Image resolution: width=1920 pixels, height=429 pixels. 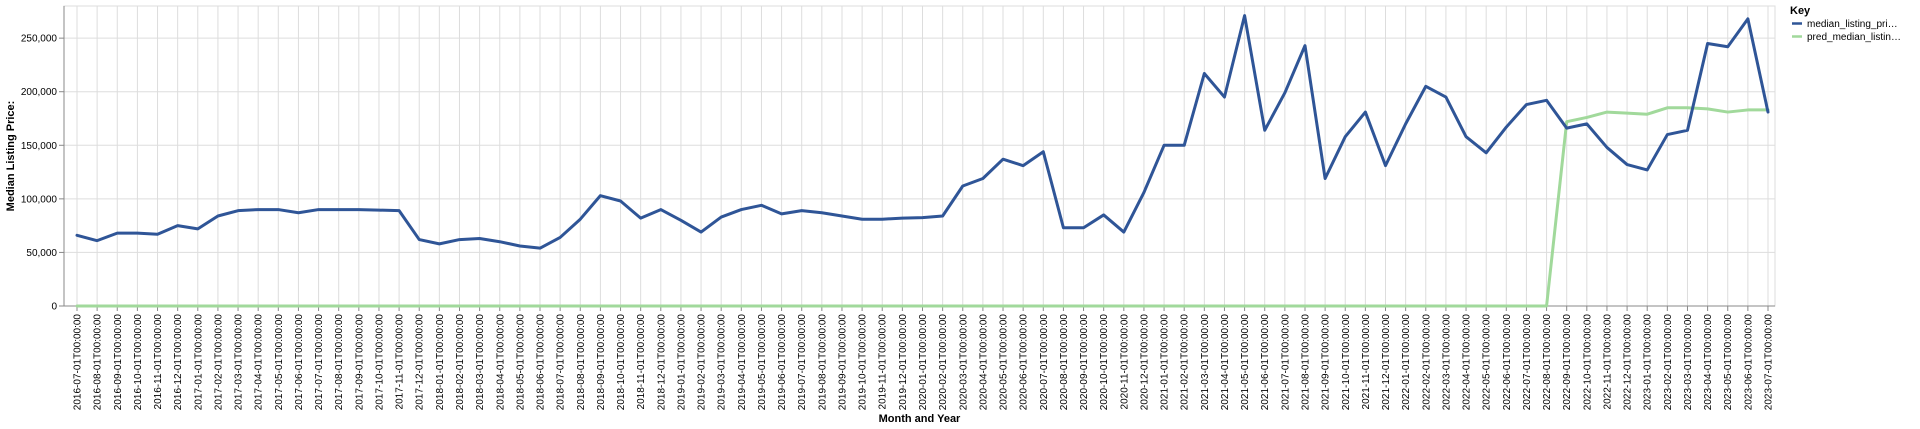 I want to click on x-tick-label: 2022-10-01T00:00:00, so click(x=1587, y=362).